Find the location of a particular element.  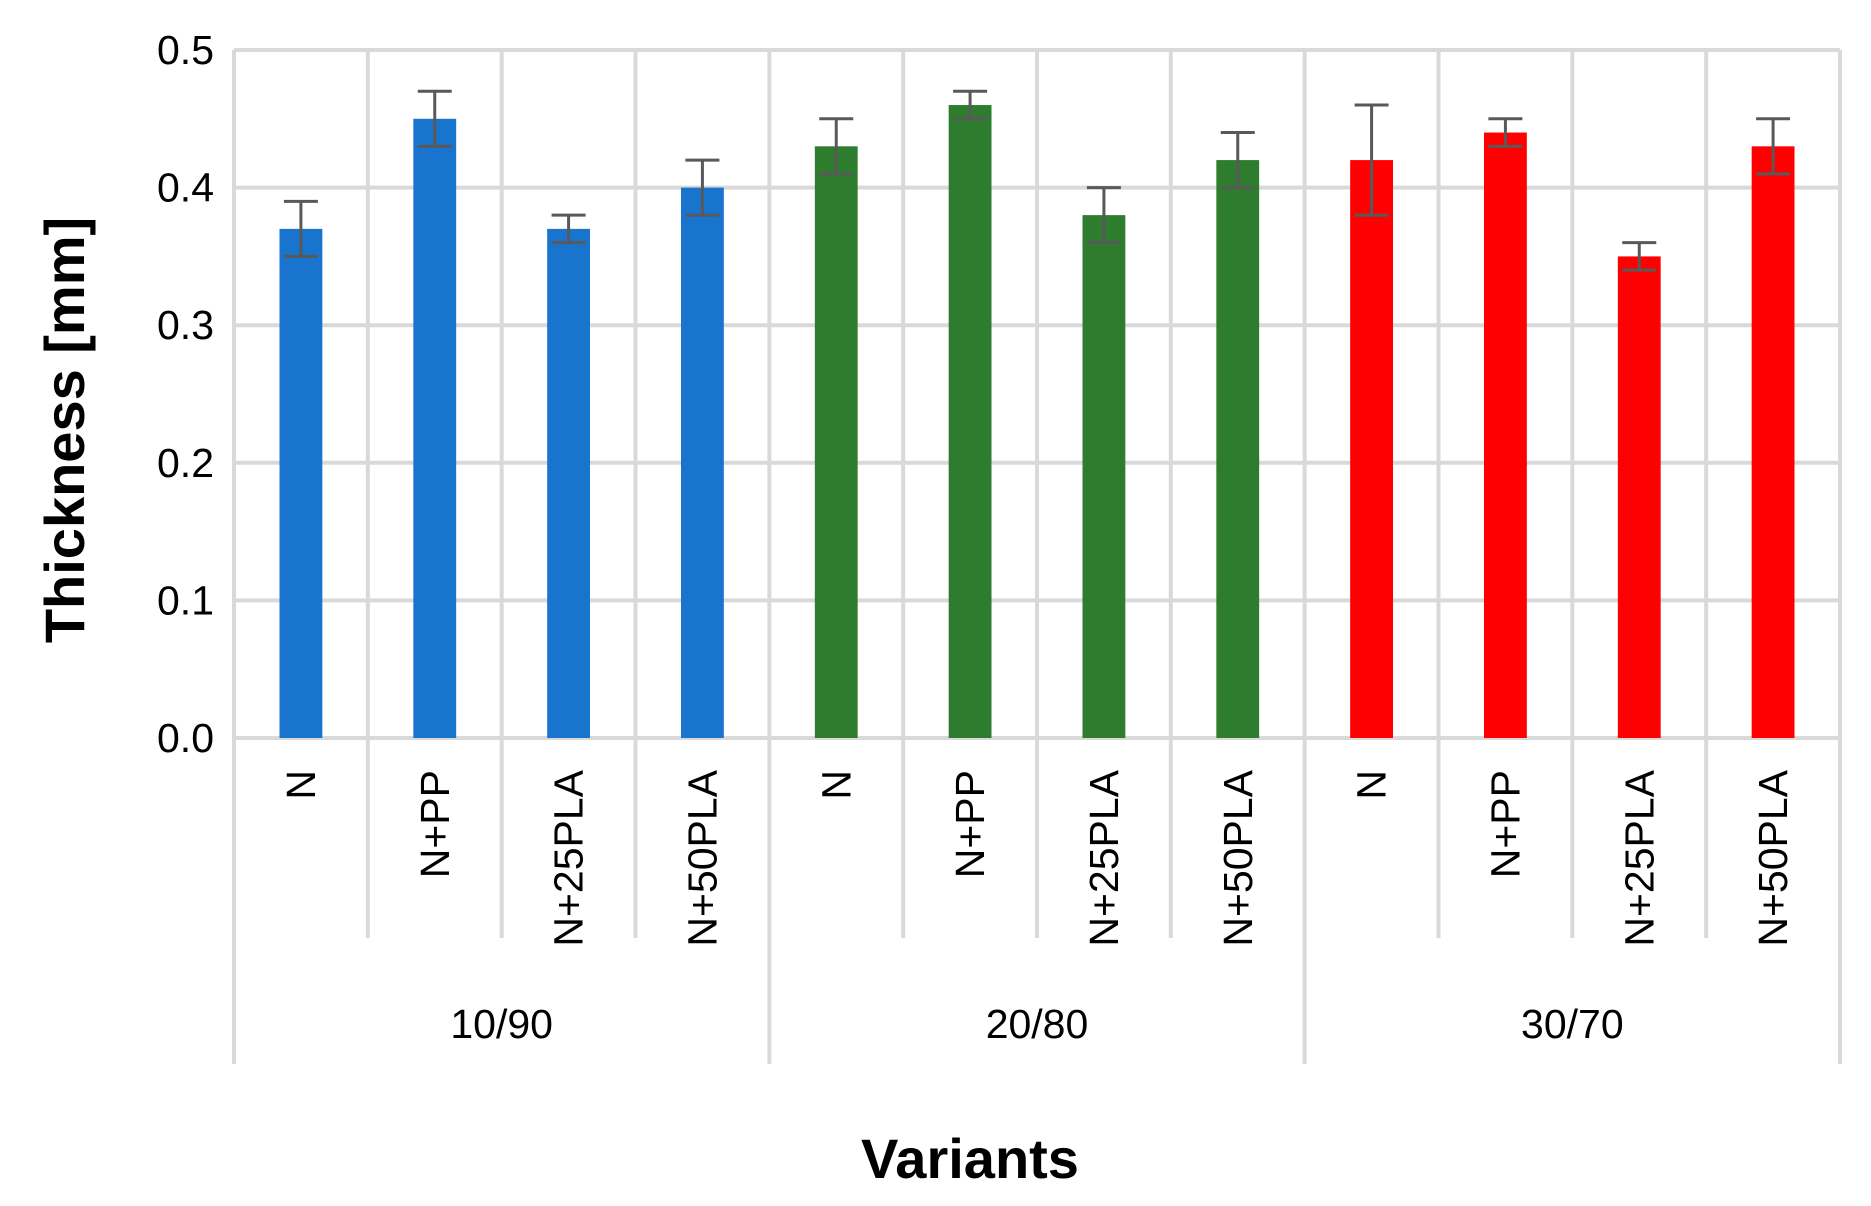

y-axis-title: Thickness [mm] is located at coordinates (64, 430).